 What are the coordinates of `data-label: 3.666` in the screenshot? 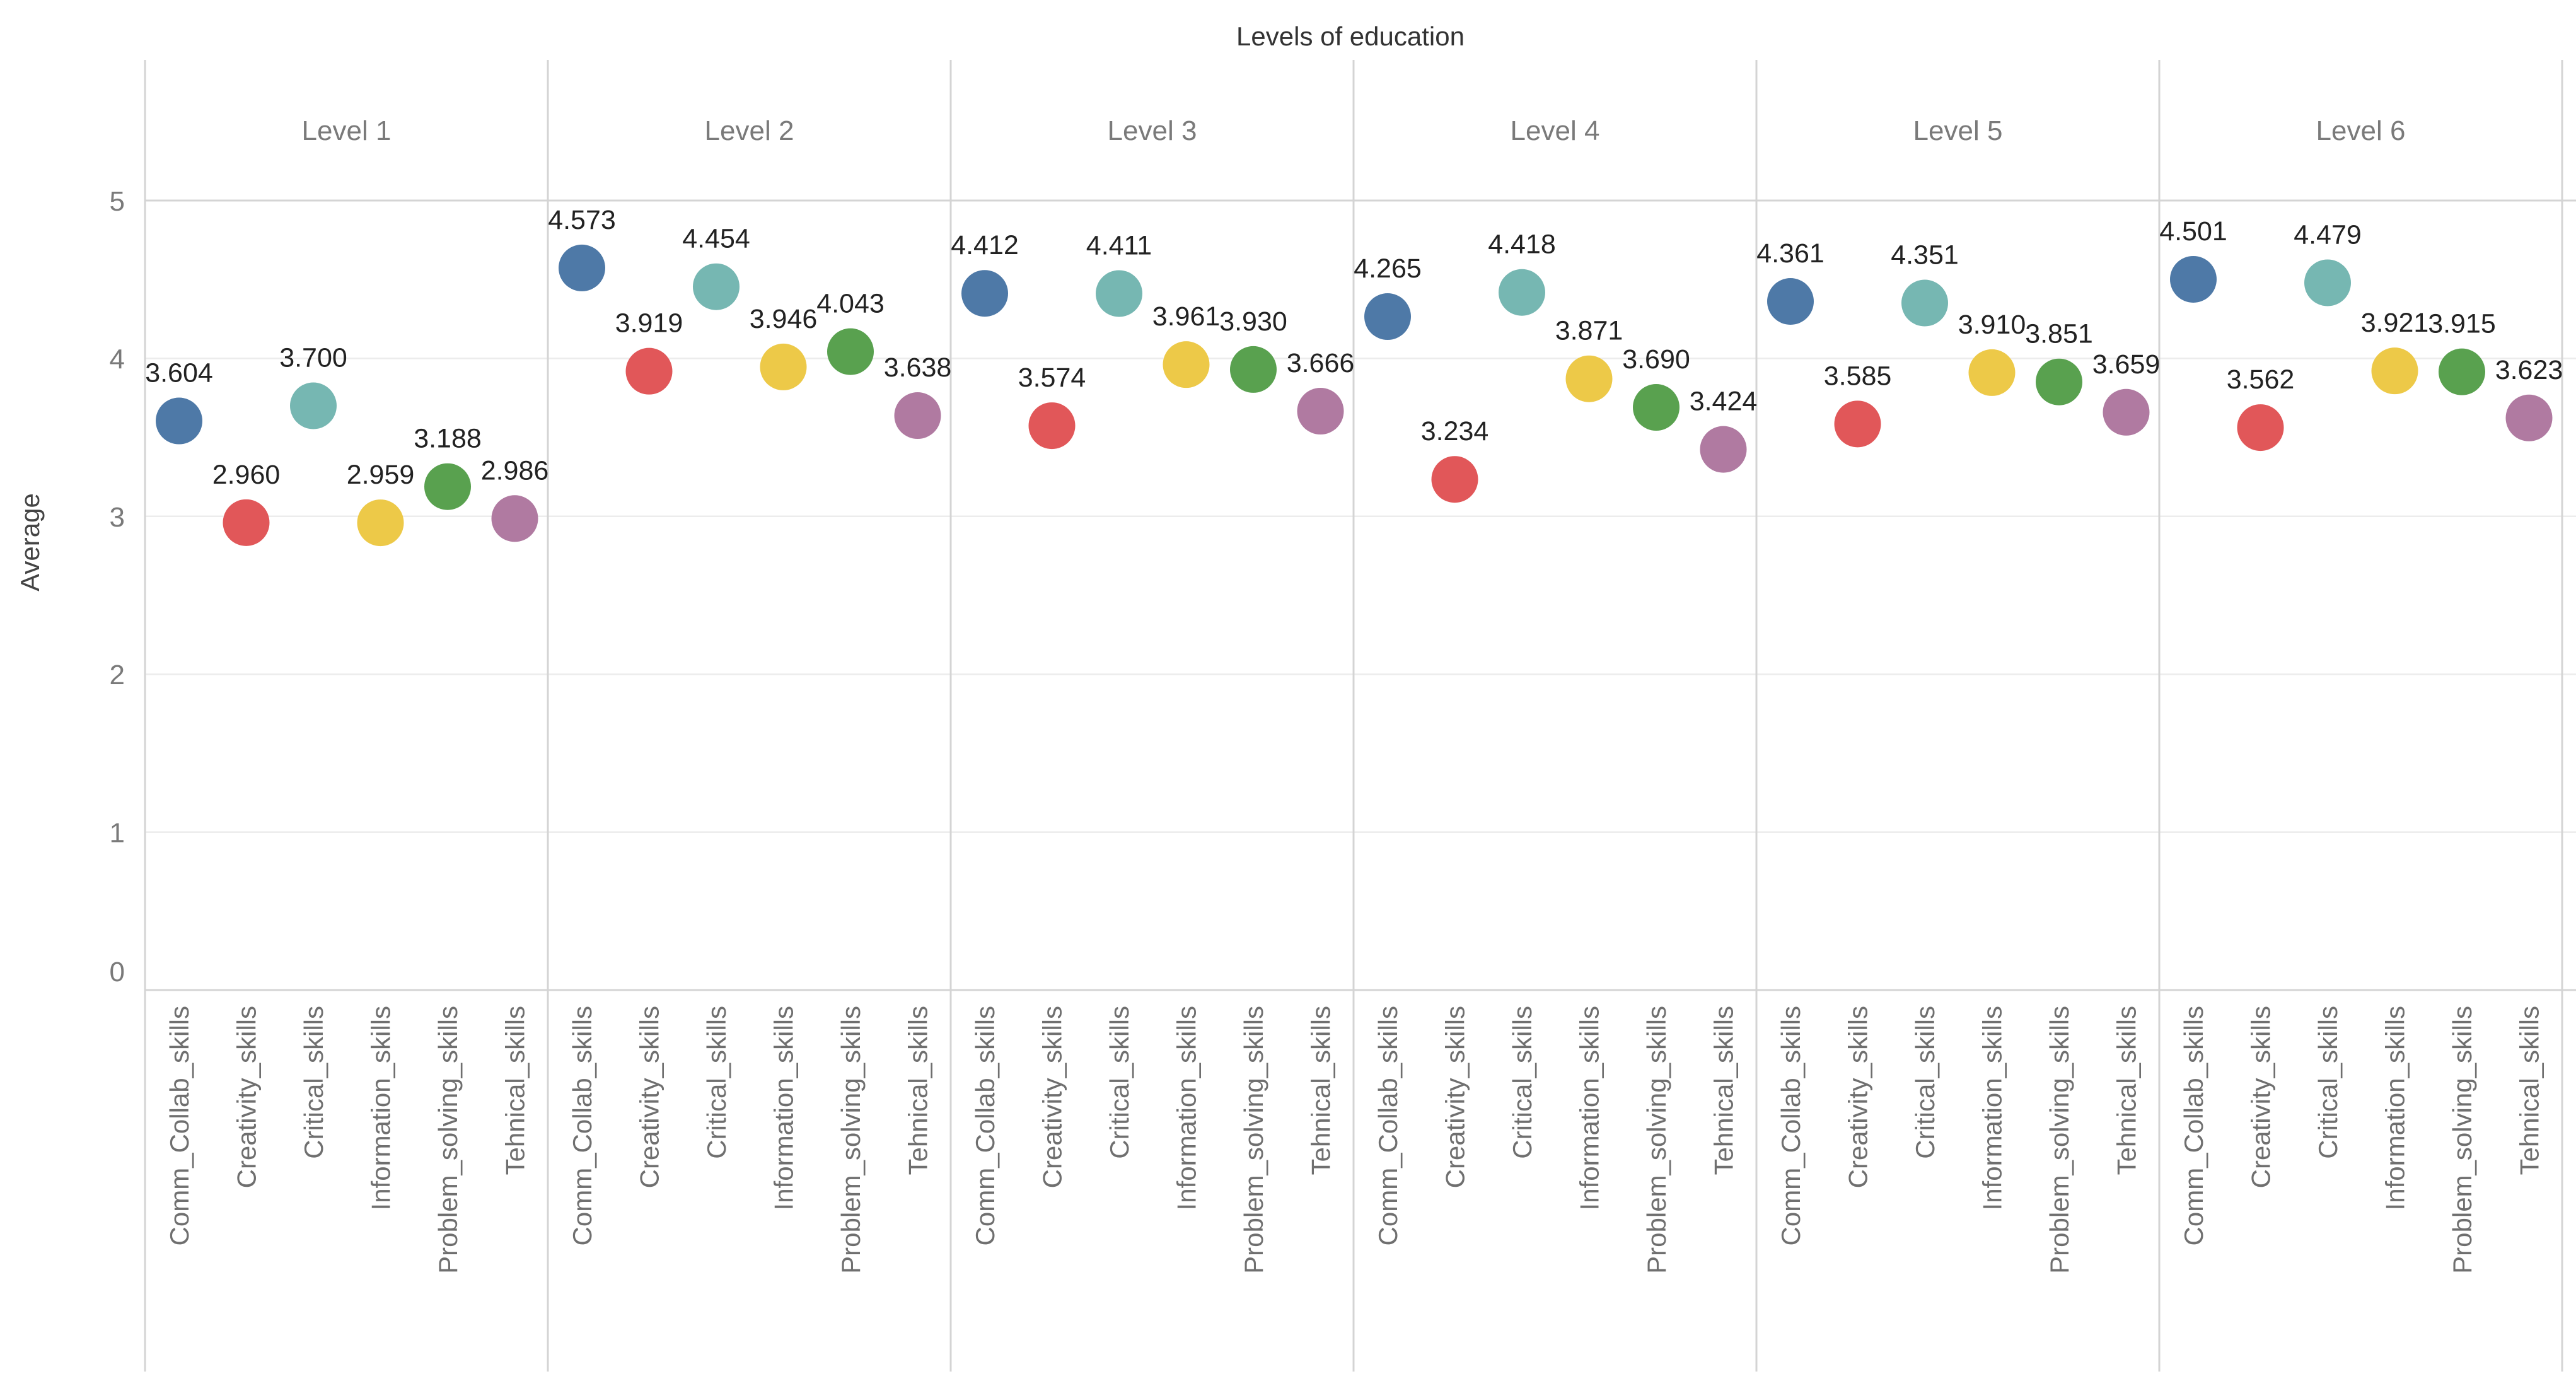 It's located at (1321, 363).